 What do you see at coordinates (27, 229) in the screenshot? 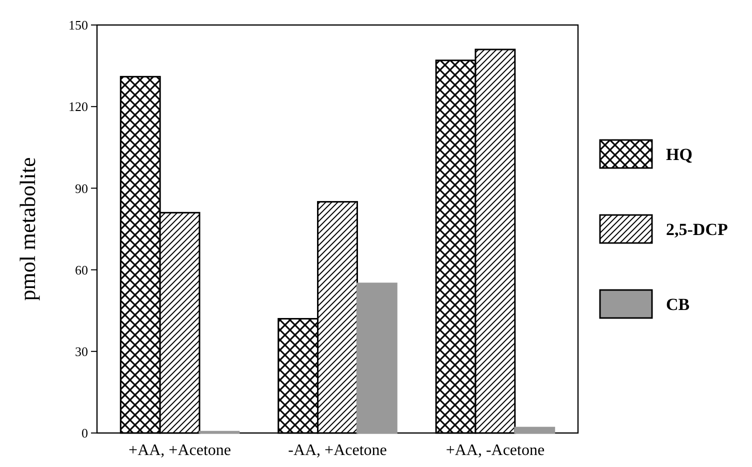
I see `y-axis-title: pmol metabolite` at bounding box center [27, 229].